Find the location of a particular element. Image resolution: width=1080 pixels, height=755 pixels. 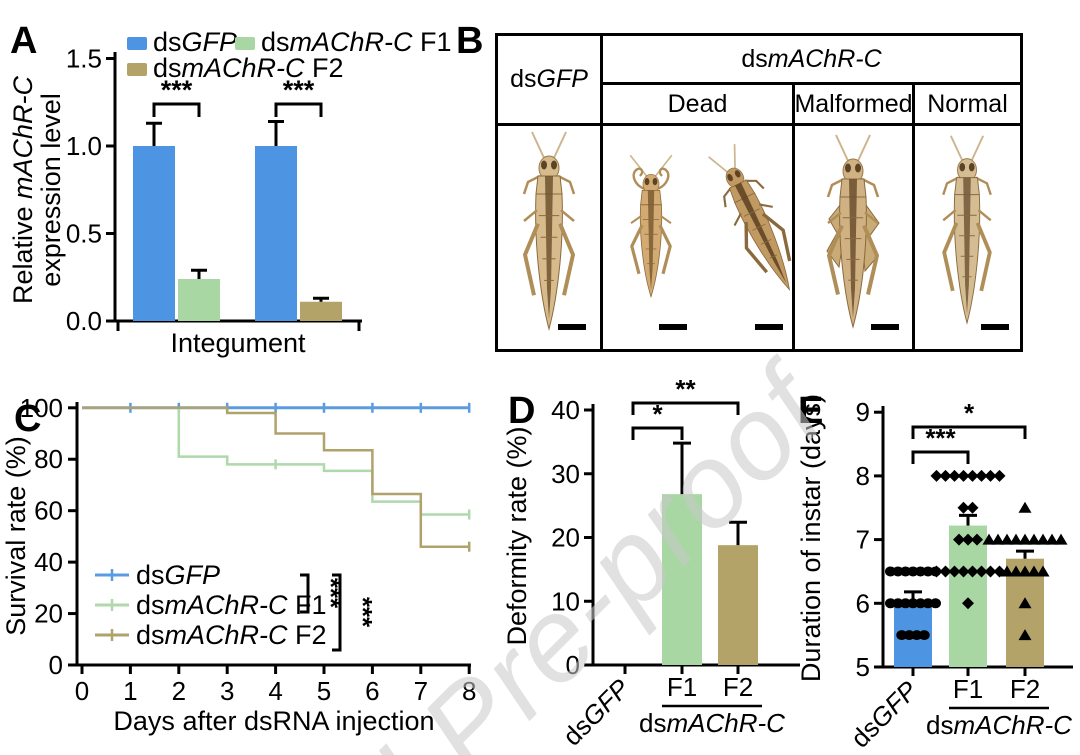

svg-text: 60 is located at coordinates (48, 511).